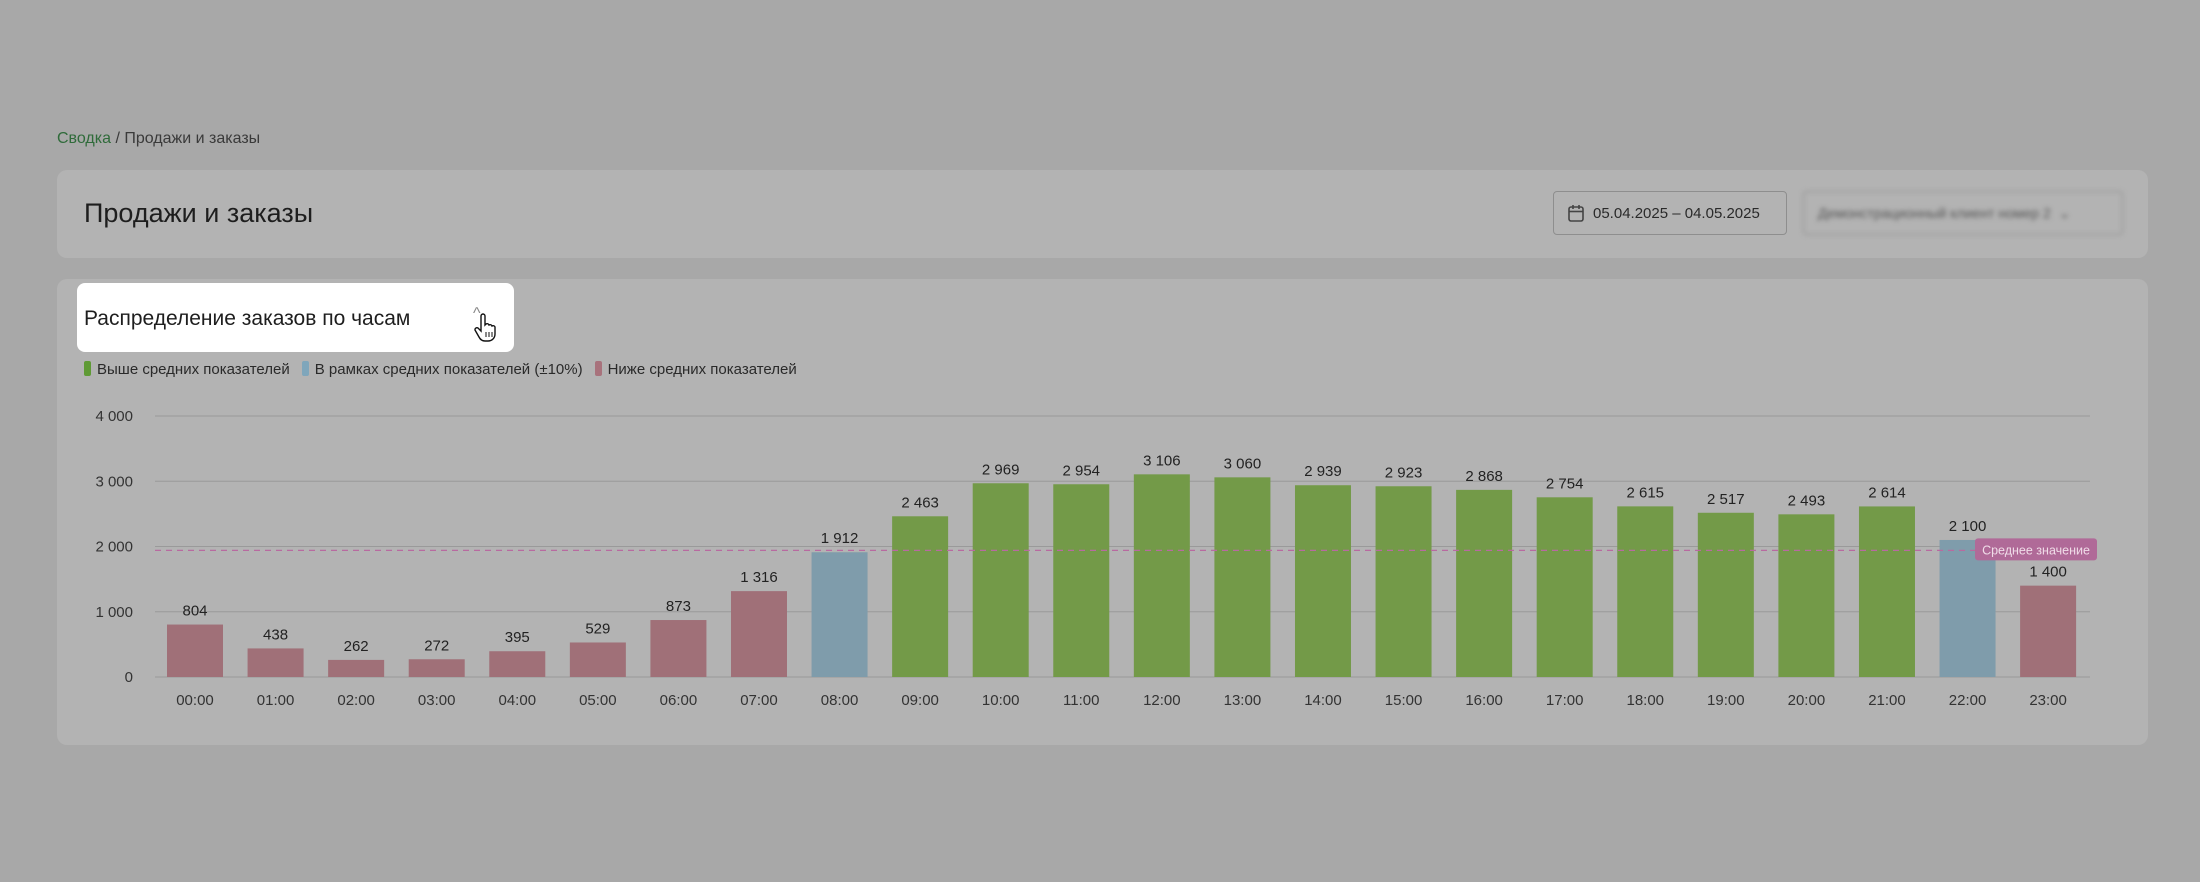 This screenshot has height=882, width=2200. What do you see at coordinates (485, 327) in the screenshot?
I see `hand-cursor-icon` at bounding box center [485, 327].